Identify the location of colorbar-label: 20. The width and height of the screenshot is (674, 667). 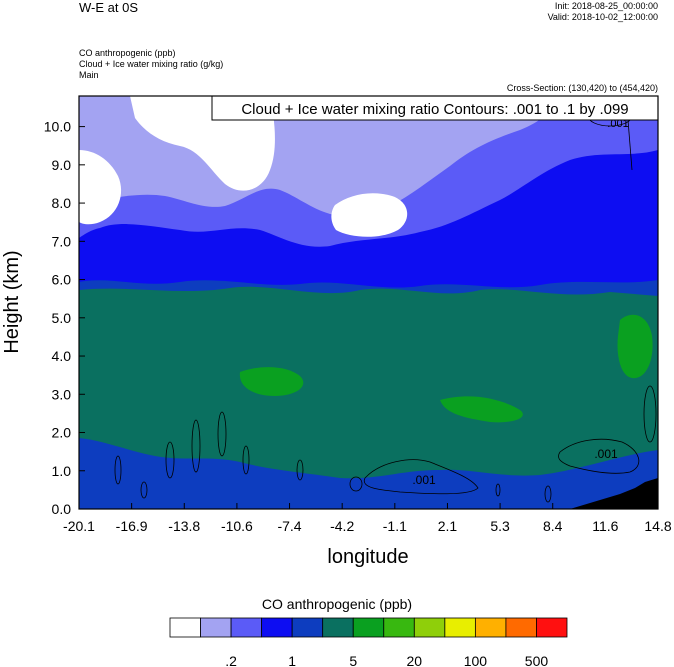
(415, 660).